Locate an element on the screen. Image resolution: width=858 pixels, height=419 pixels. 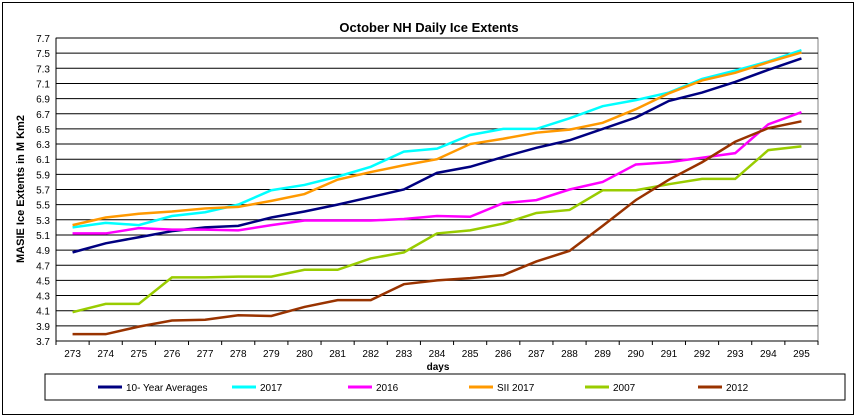
x-tick-label: 276 is located at coordinates (172, 354).